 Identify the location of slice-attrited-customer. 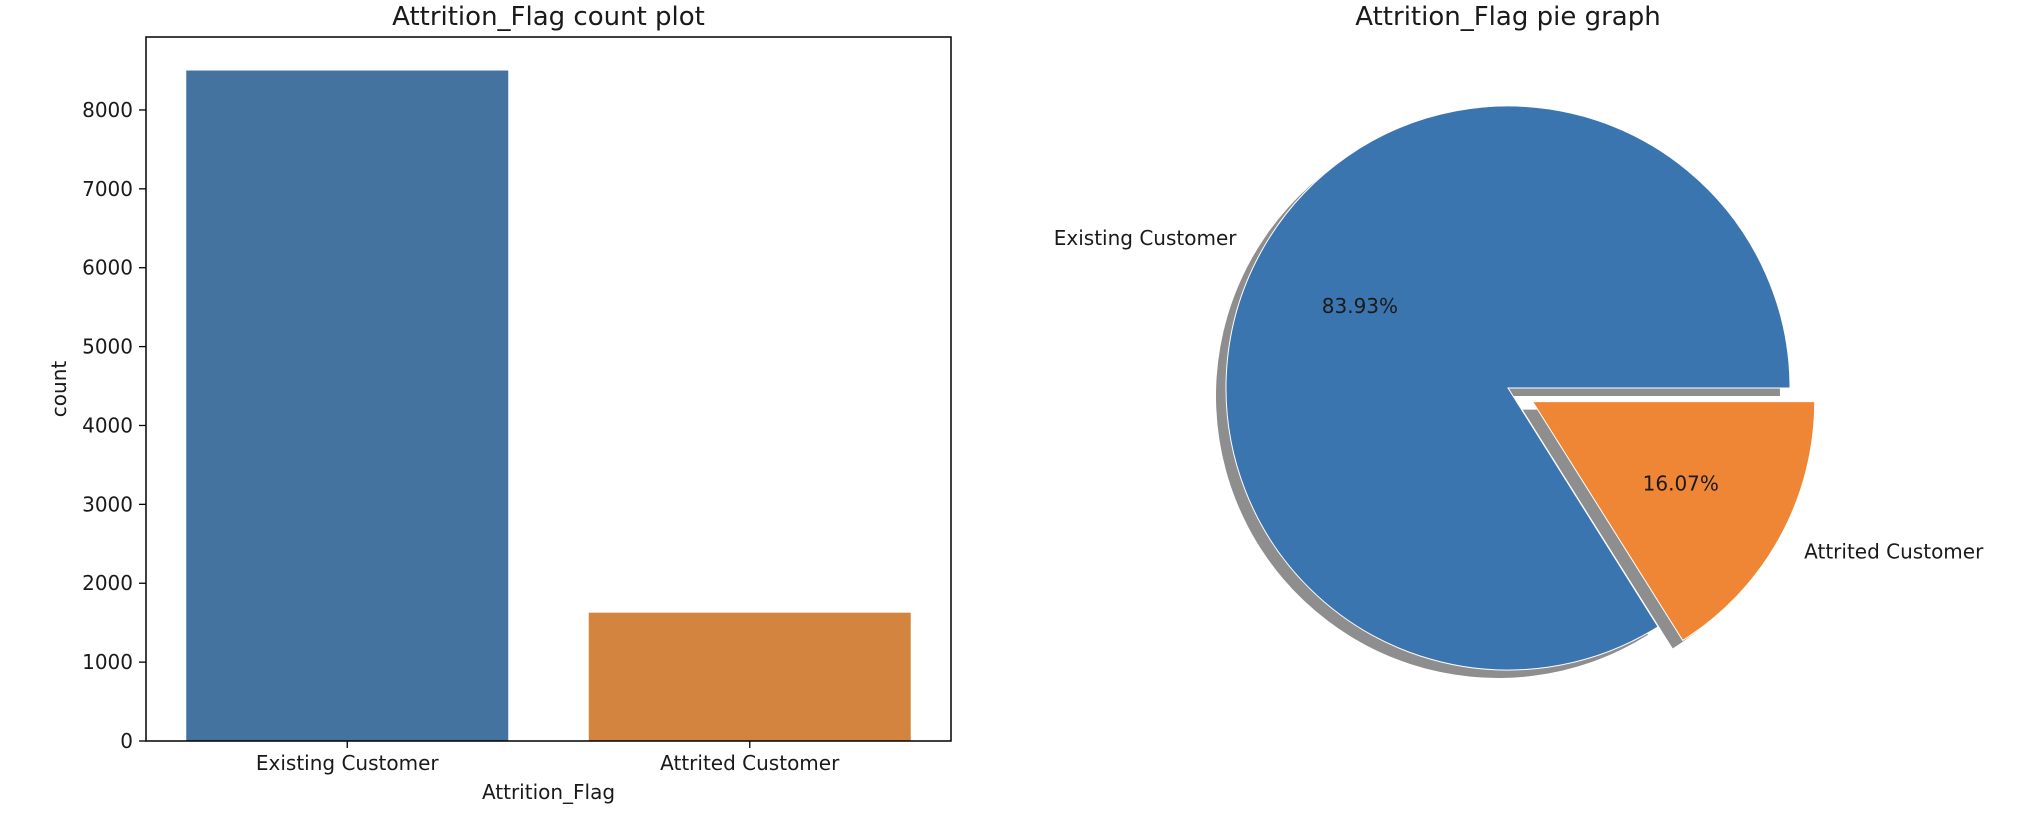
(1673, 521).